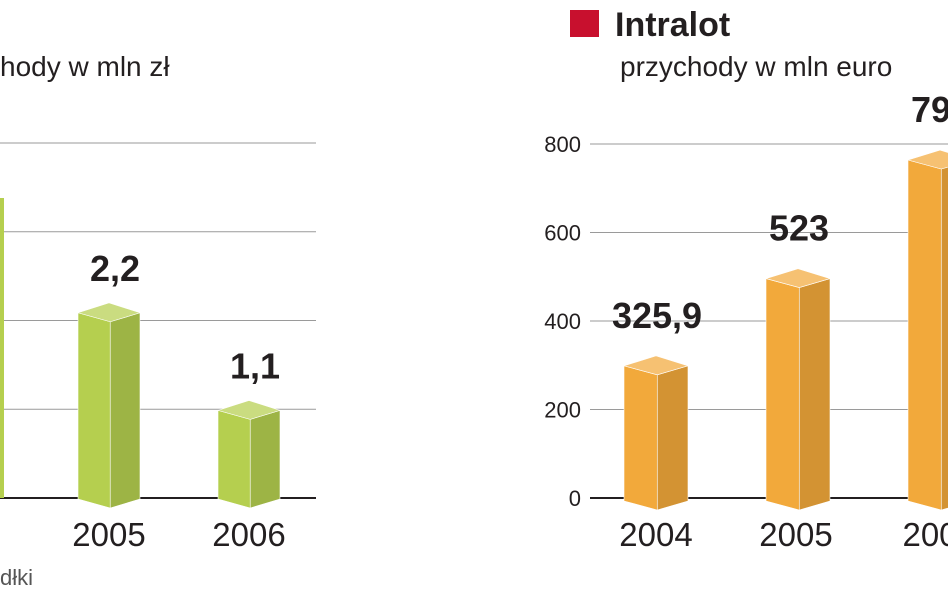 This screenshot has width=948, height=593. Describe the element at coordinates (85, 66) in the screenshot. I see `left-chart-subtitle: hody w mln zł` at that location.